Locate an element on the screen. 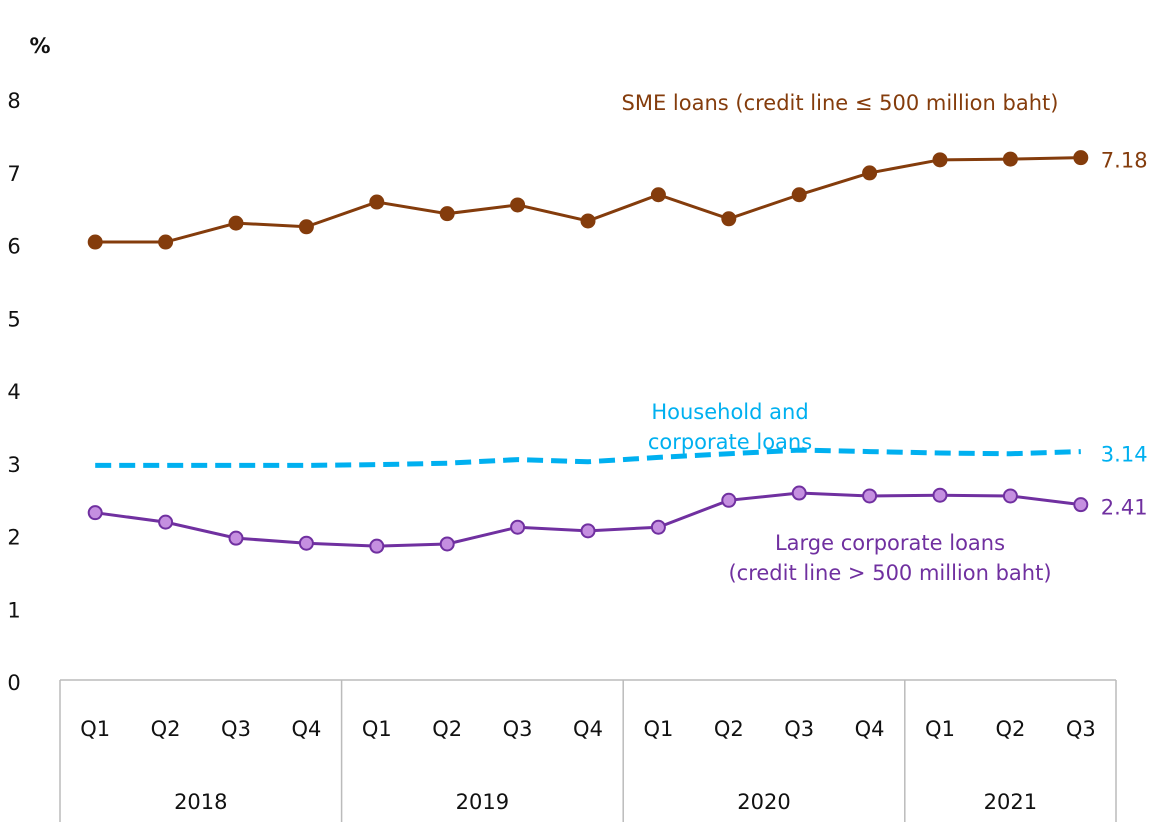 This screenshot has width=1166, height=822. y-tick-label: 6 is located at coordinates (13, 247).